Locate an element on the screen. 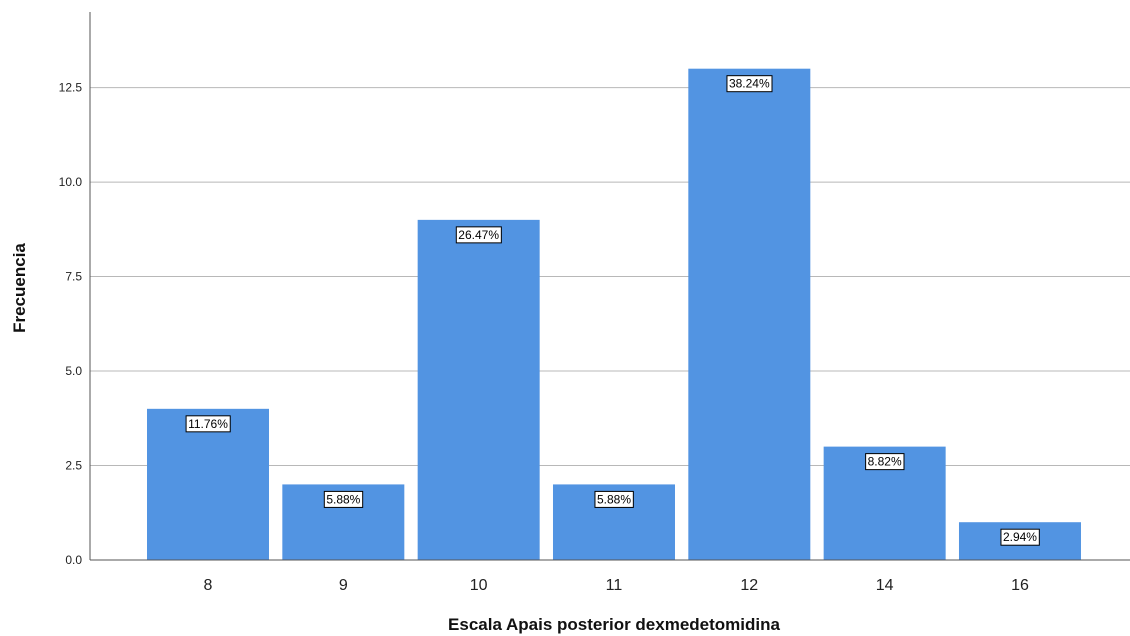 The image size is (1130, 636). data-label-text: 2.94% is located at coordinates (1020, 537).